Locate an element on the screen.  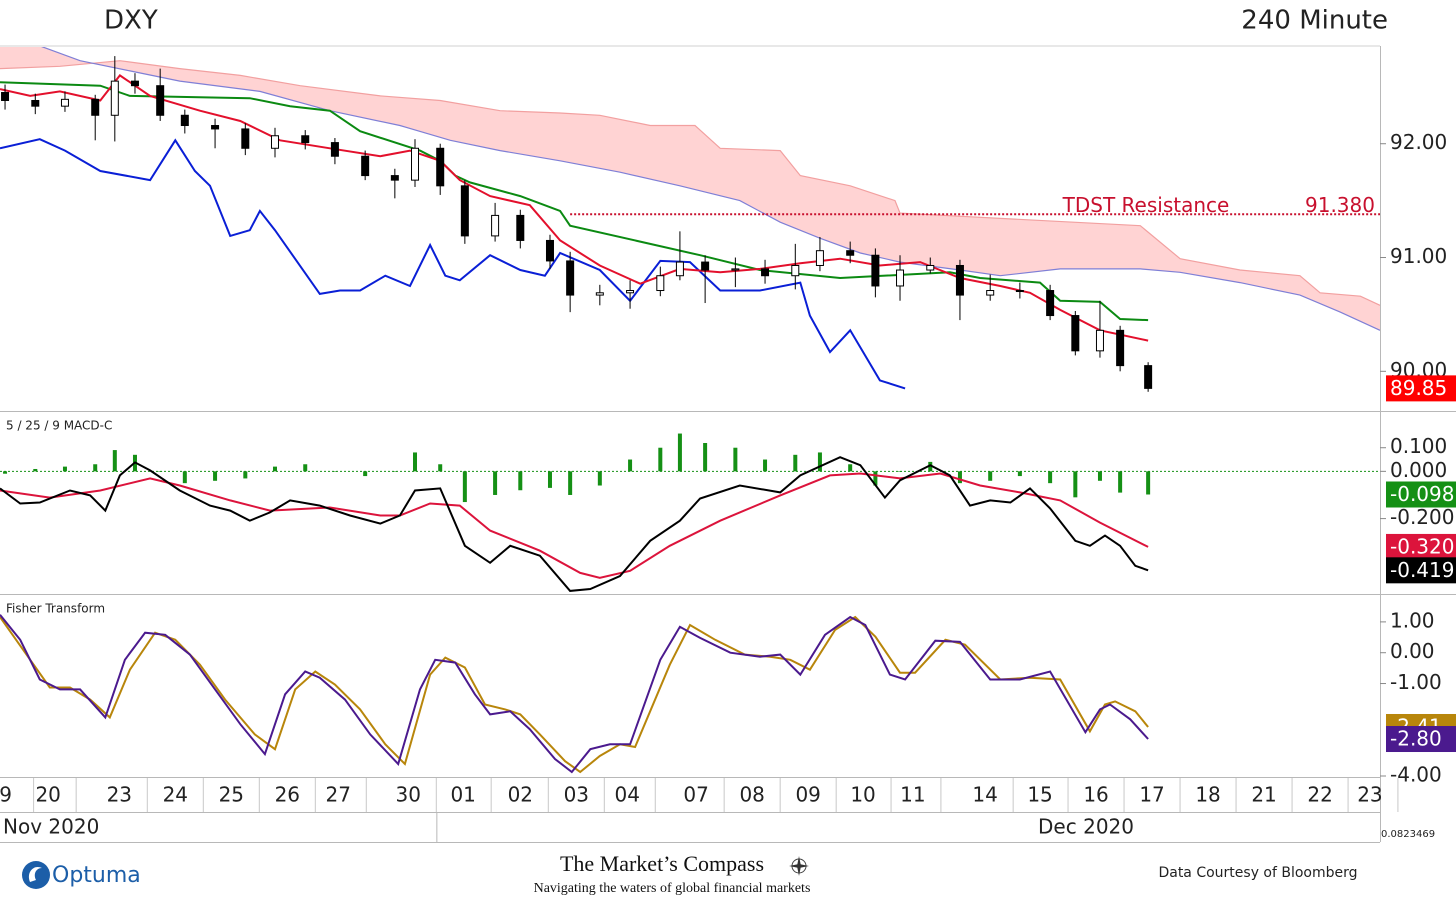
y-tick-label: 0.000 is located at coordinates (1418, 470).